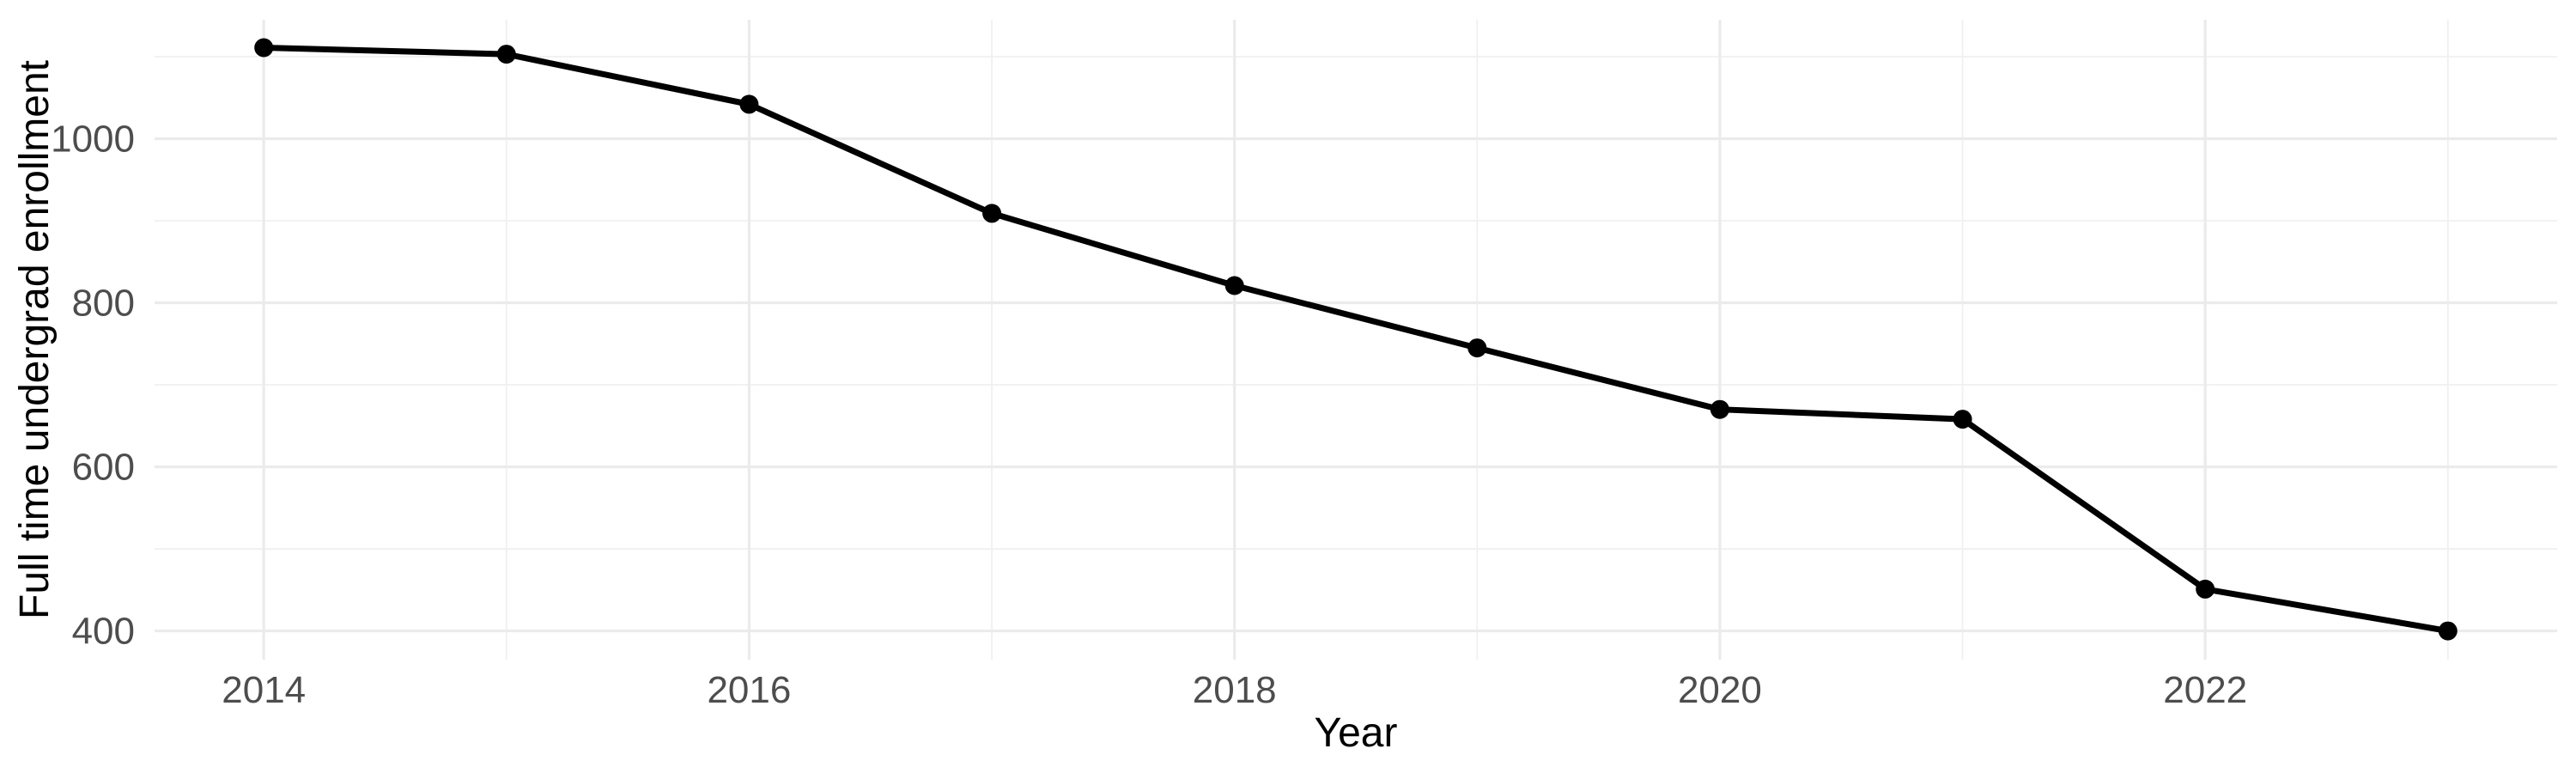 The width and height of the screenshot is (2576, 773). What do you see at coordinates (1720, 690) in the screenshot?
I see `x-tick-label: 2020` at bounding box center [1720, 690].